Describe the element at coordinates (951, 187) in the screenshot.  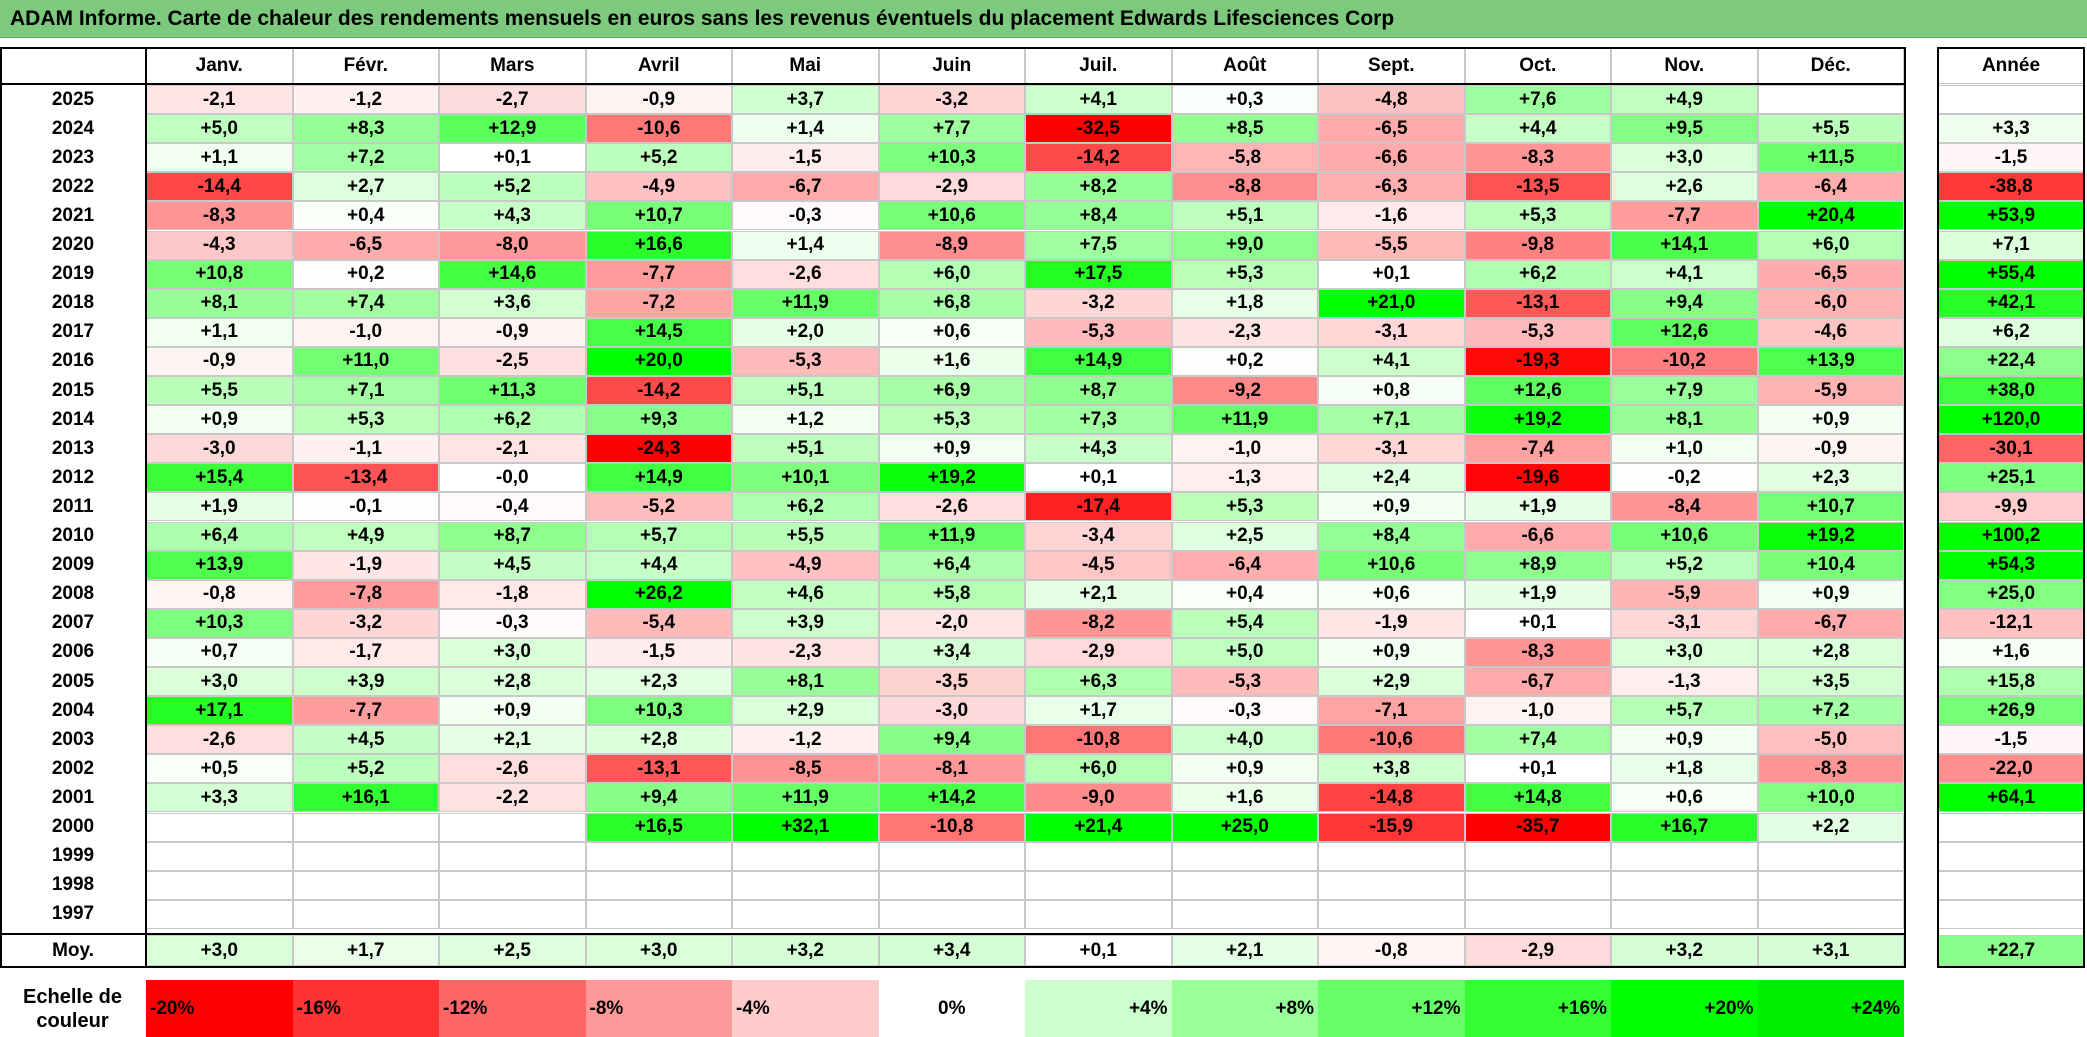
I see `heatmap-cell: -2,9` at that location.